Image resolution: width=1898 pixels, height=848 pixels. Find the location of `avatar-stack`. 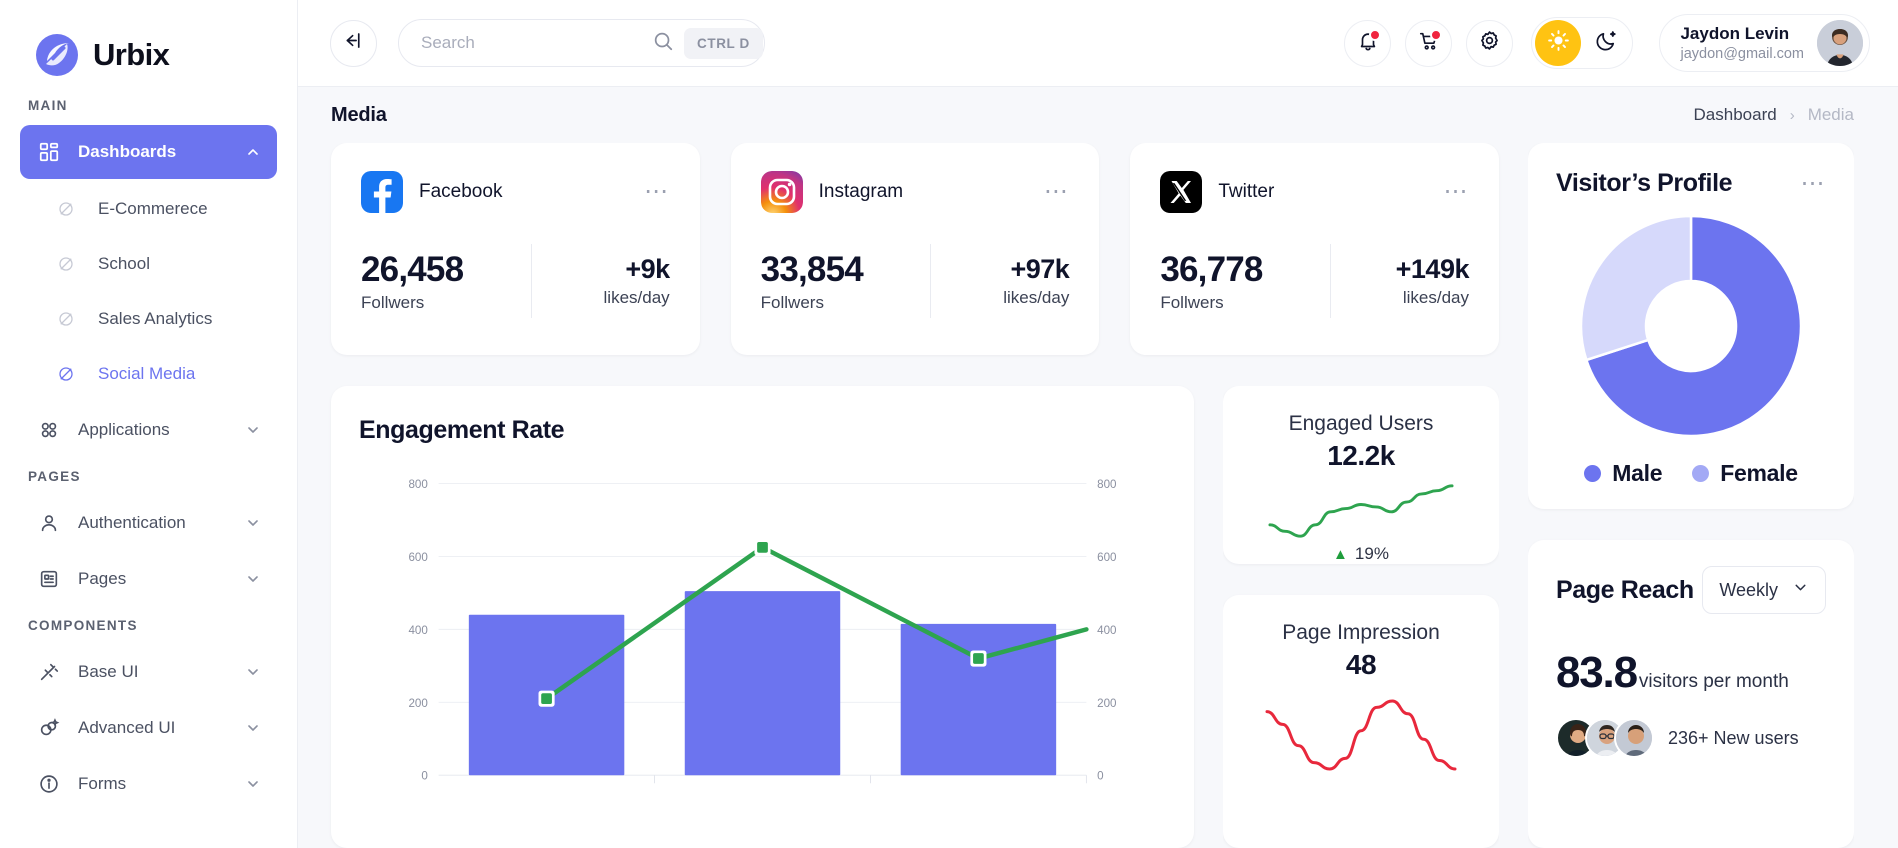

avatar-stack is located at coordinates (1605, 738).